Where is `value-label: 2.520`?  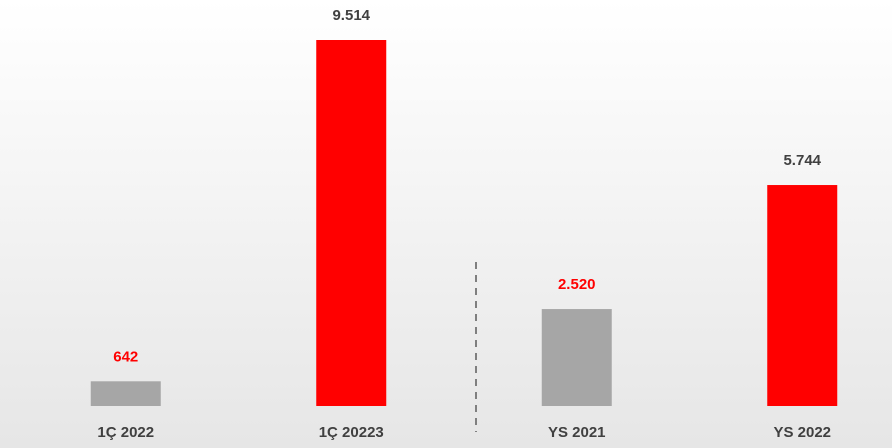 value-label: 2.520 is located at coordinates (577, 284).